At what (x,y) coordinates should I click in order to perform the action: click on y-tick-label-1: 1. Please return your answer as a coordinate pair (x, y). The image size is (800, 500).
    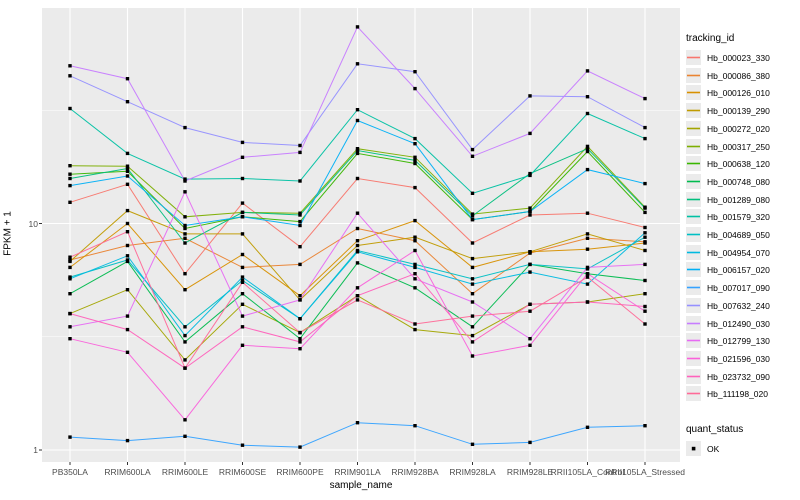
    Looking at the image, I should click on (35, 450).